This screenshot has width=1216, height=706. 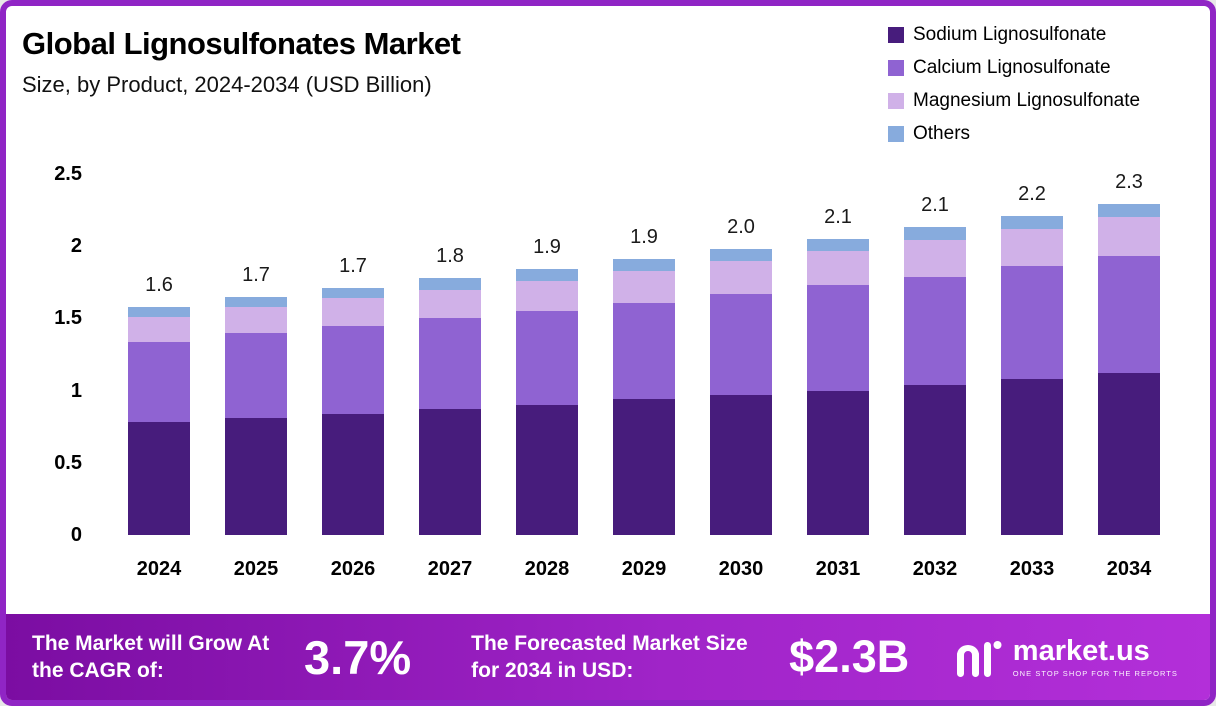 I want to click on brand-lockup: market.us ONE STOP SHOP FOR THE REPORTS, so click(x=1067, y=656).